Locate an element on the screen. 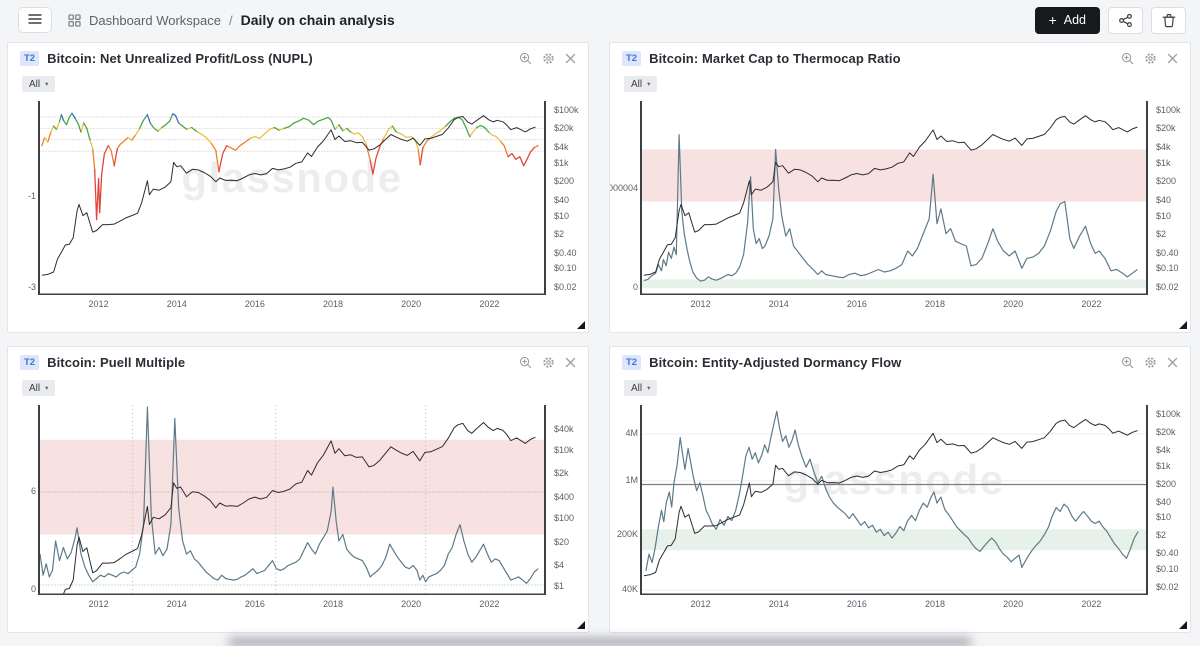 The width and height of the screenshot is (1200, 646). add-button: + Add is located at coordinates (1067, 20).